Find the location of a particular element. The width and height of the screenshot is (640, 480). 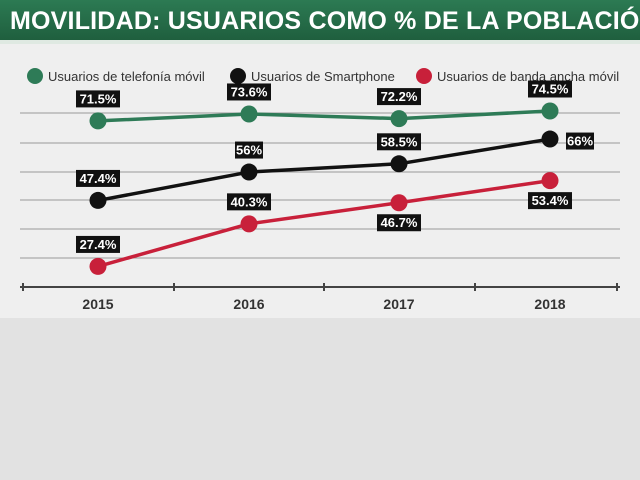

data-label-text: 46.7% is located at coordinates (399, 222).